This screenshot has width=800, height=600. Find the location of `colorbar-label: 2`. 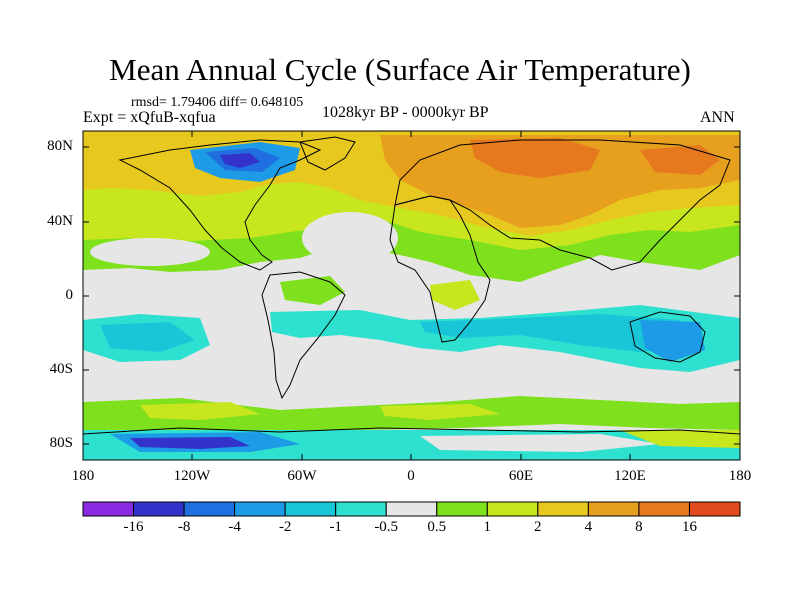

colorbar-label: 2 is located at coordinates (538, 527).